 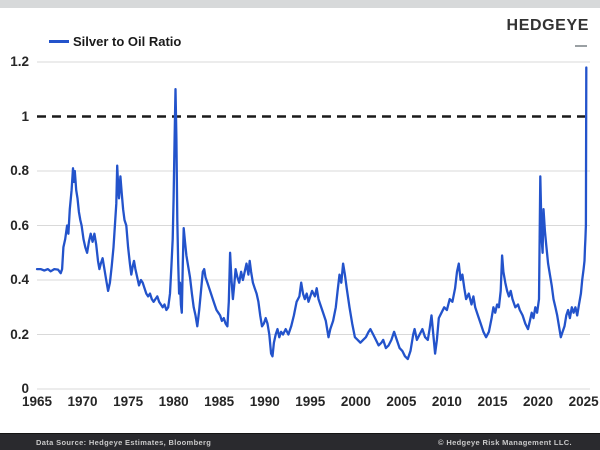 What do you see at coordinates (401, 401) in the screenshot?
I see `x-tick-label: 2005` at bounding box center [401, 401].